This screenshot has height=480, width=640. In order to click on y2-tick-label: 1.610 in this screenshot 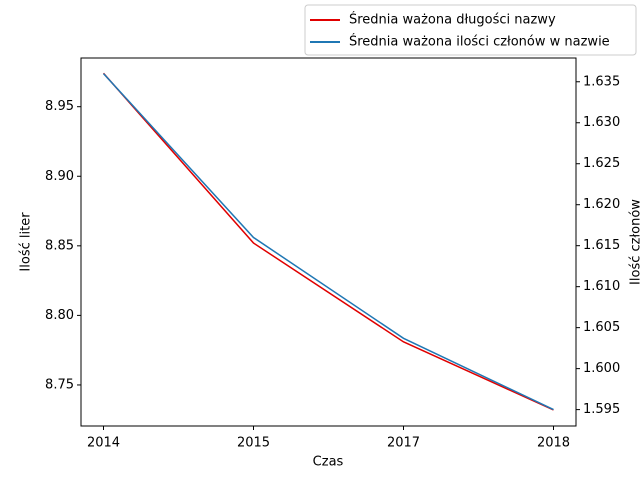, I will do `click(601, 286)`.